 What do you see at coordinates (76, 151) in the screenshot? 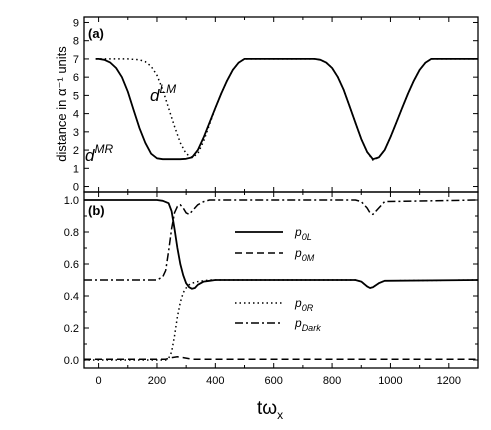
I see `y-tick-label: 2` at bounding box center [76, 151].